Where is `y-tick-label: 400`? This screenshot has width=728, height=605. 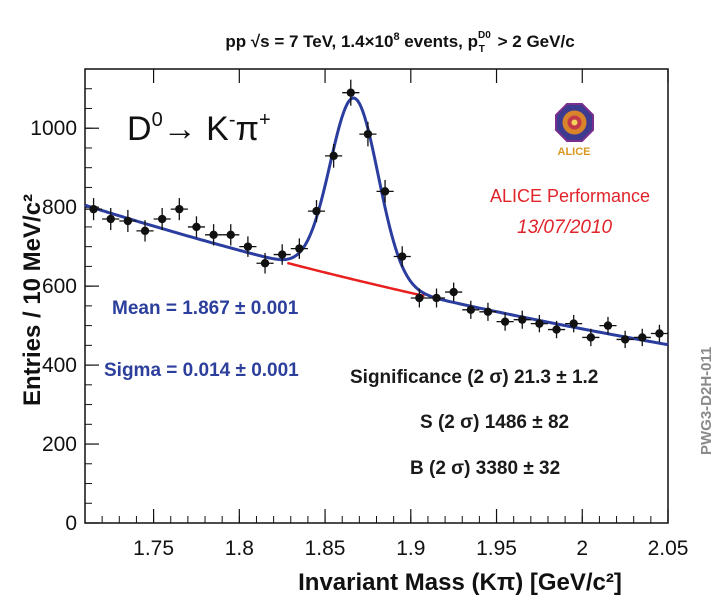
y-tick-label: 400 is located at coordinates (59, 365).